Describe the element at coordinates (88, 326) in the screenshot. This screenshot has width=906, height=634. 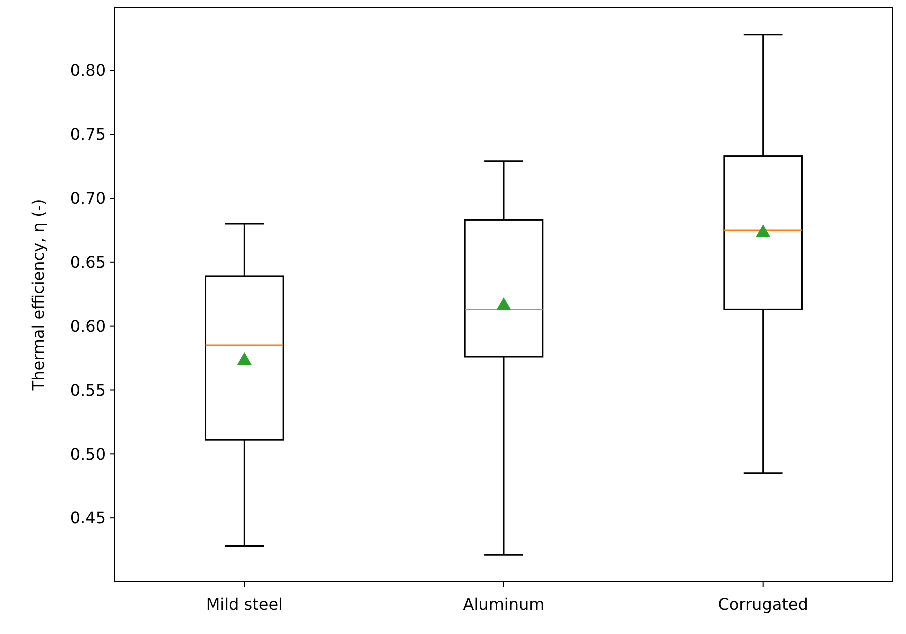
I see `y-tick-label: 0.60` at that location.